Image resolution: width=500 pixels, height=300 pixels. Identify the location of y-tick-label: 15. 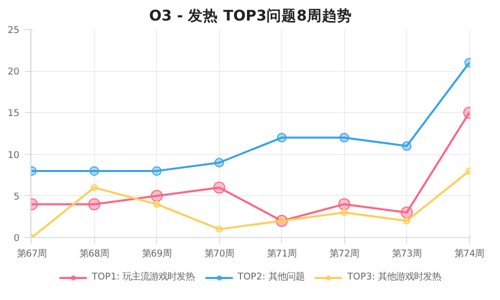
(14, 114).